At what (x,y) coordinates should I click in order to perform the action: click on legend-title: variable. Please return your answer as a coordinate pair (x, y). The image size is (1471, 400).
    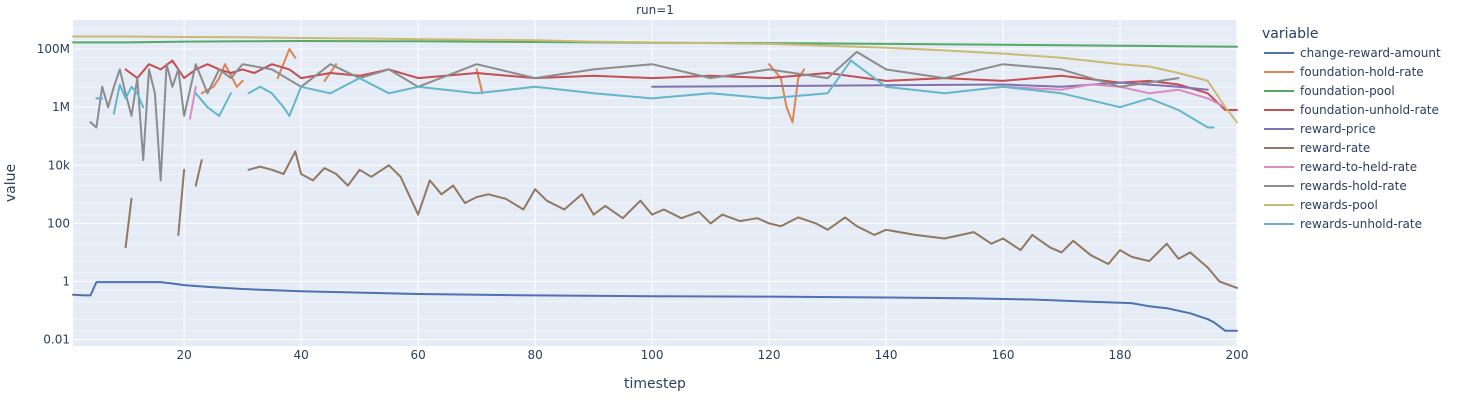
    Looking at the image, I should click on (1290, 34).